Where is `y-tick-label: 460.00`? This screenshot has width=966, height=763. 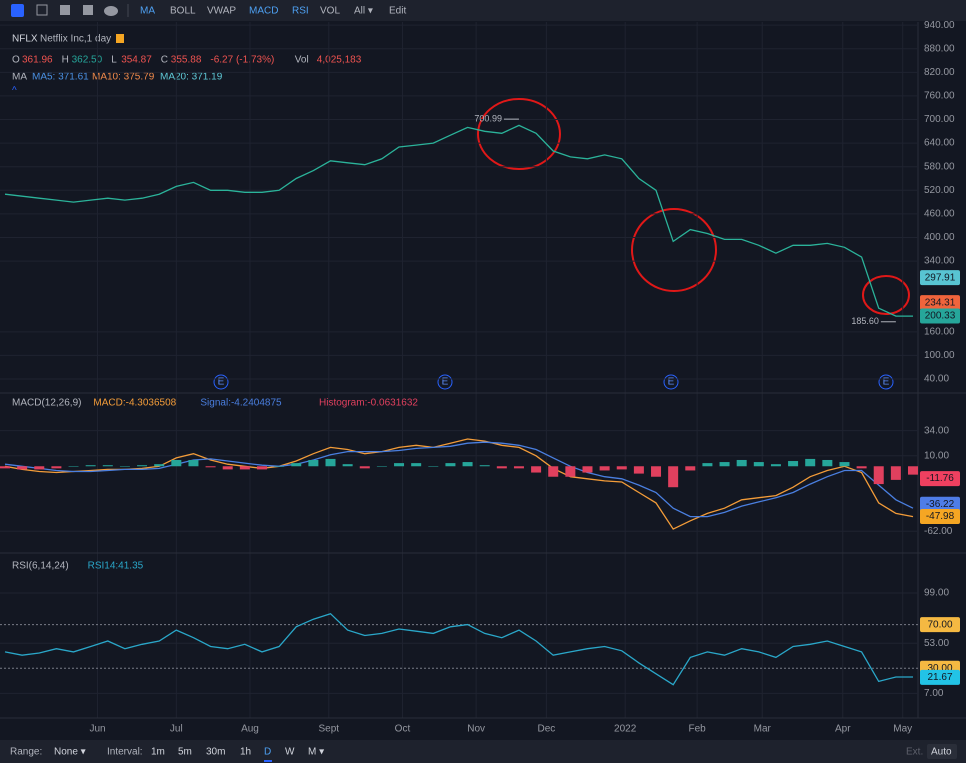 y-tick-label: 460.00 is located at coordinates (939, 214).